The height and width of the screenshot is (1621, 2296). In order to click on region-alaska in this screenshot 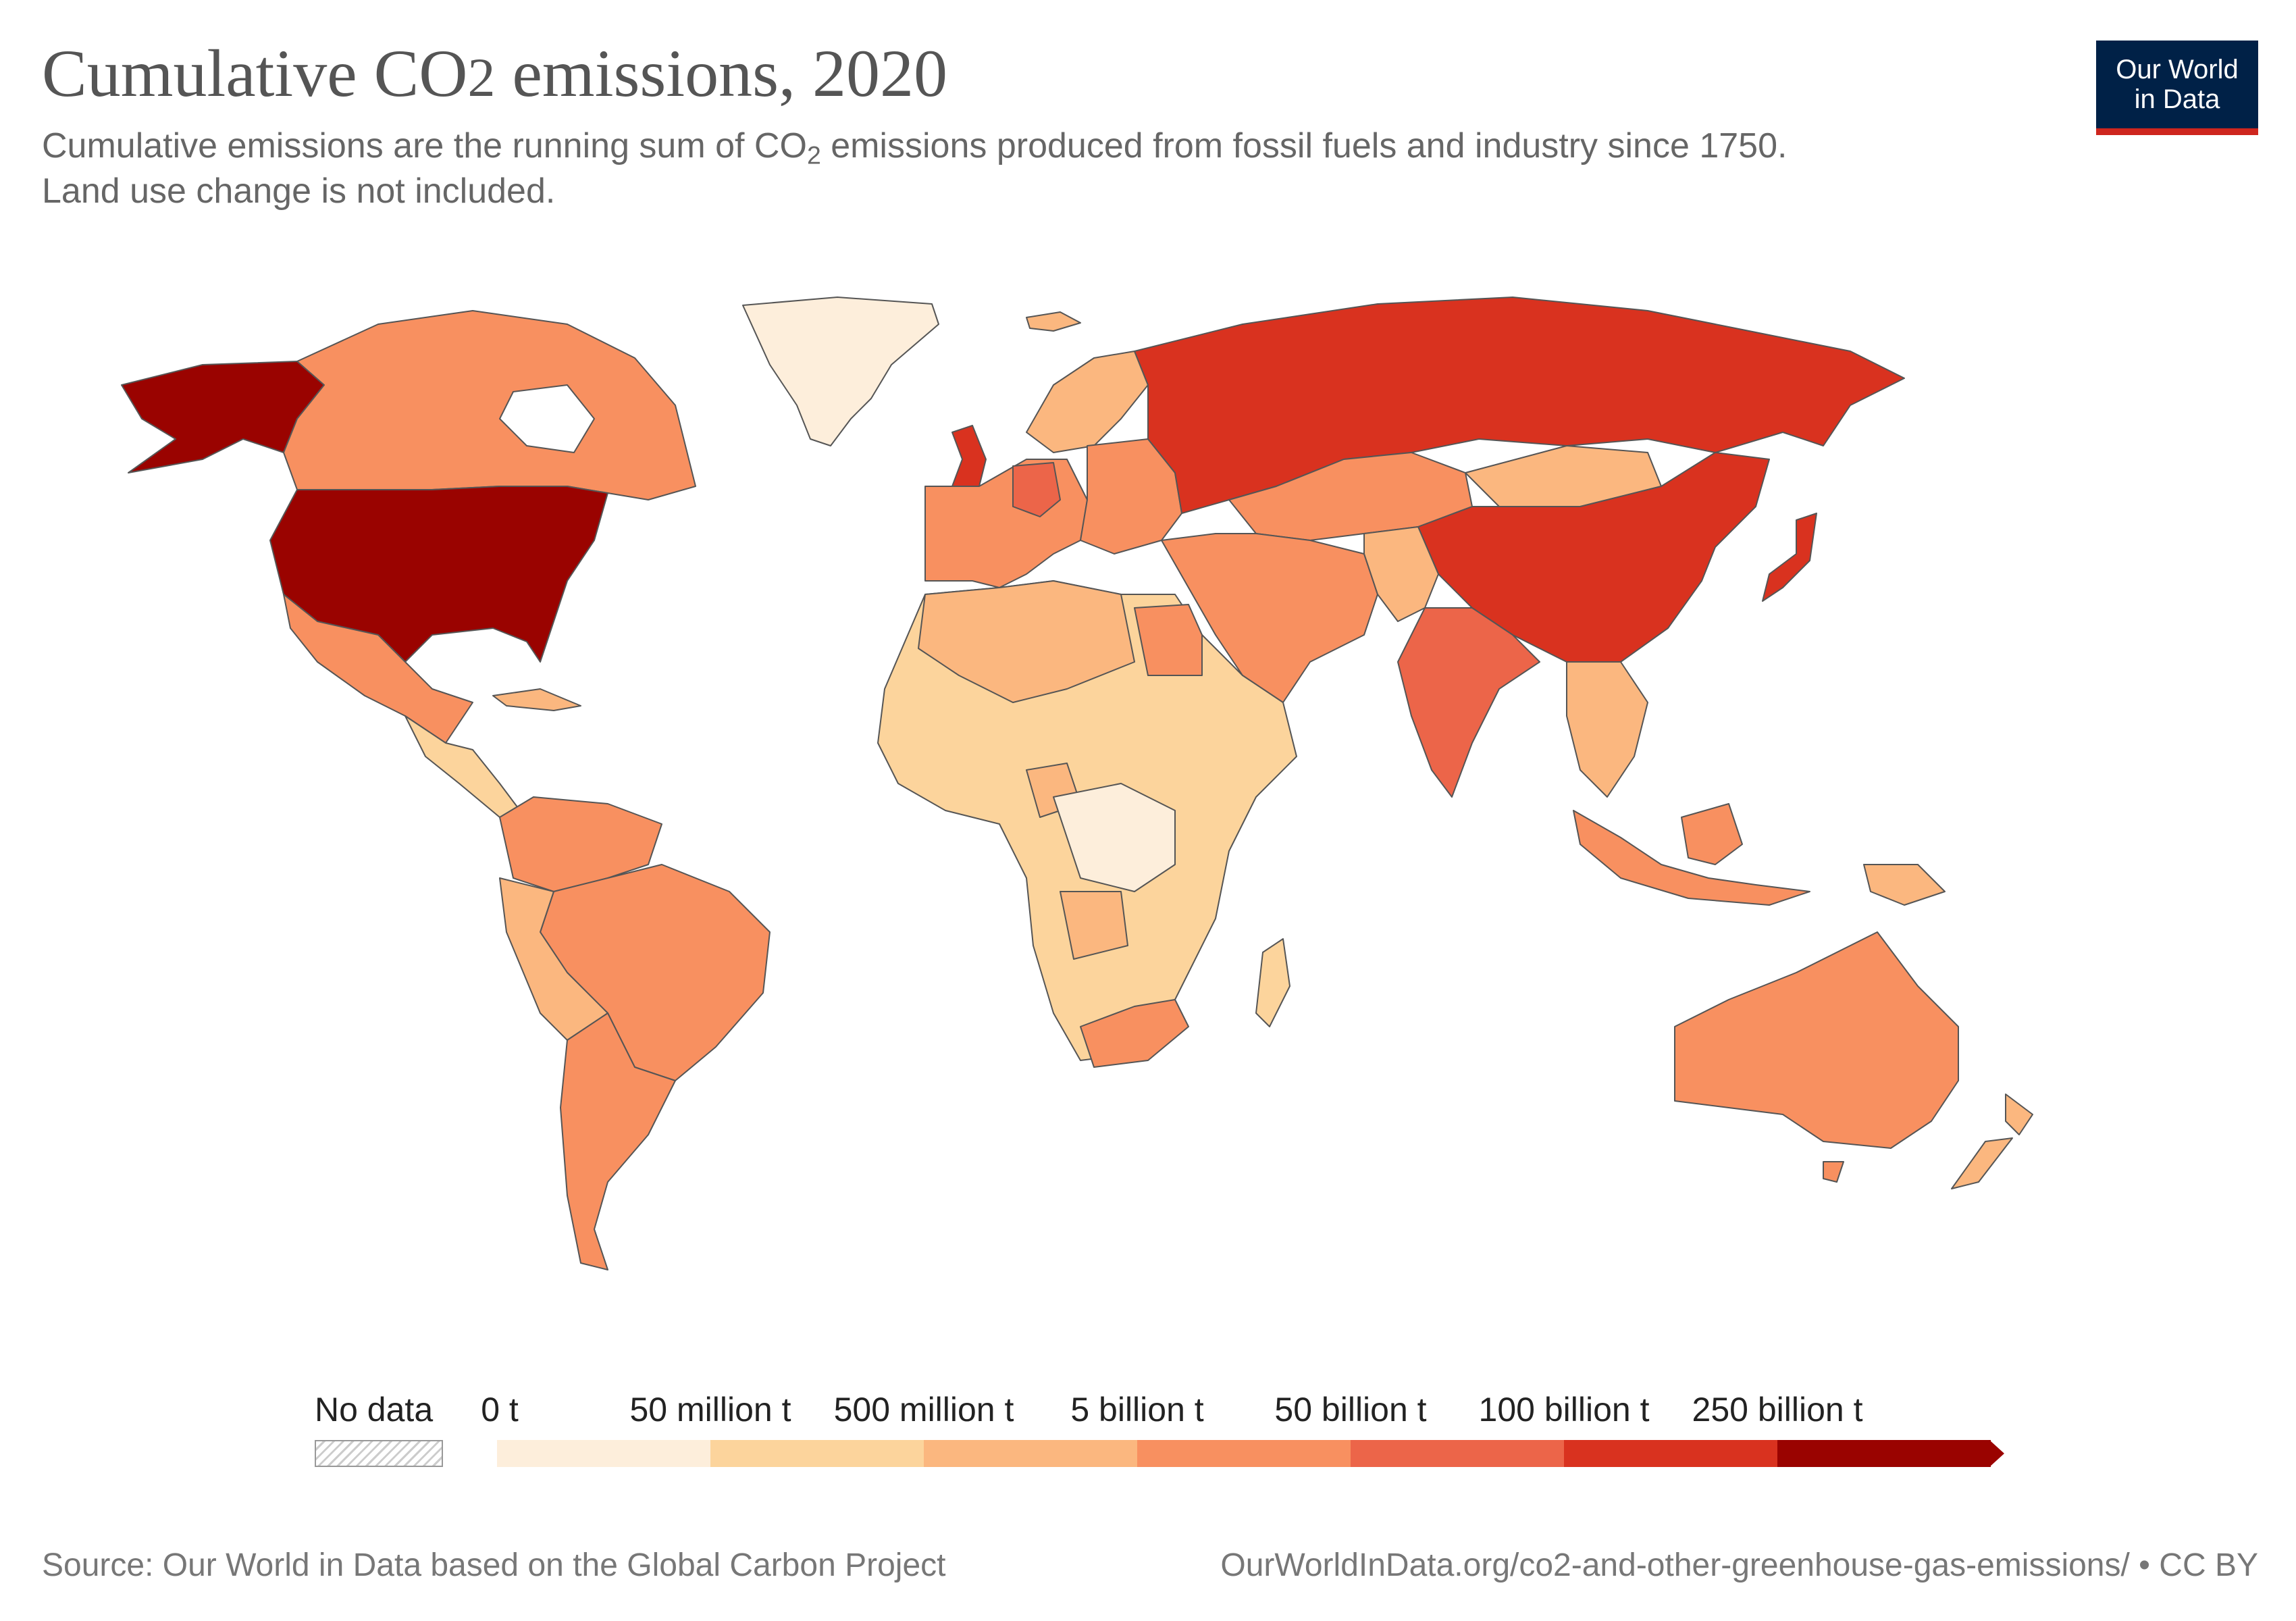, I will do `click(223, 417)`.